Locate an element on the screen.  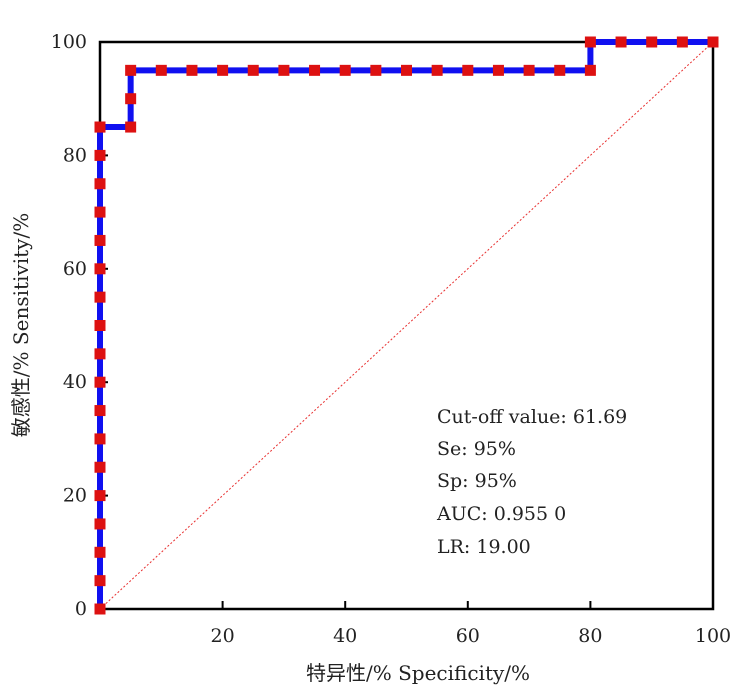
y-tick-label: 100 is located at coordinates (69, 42).